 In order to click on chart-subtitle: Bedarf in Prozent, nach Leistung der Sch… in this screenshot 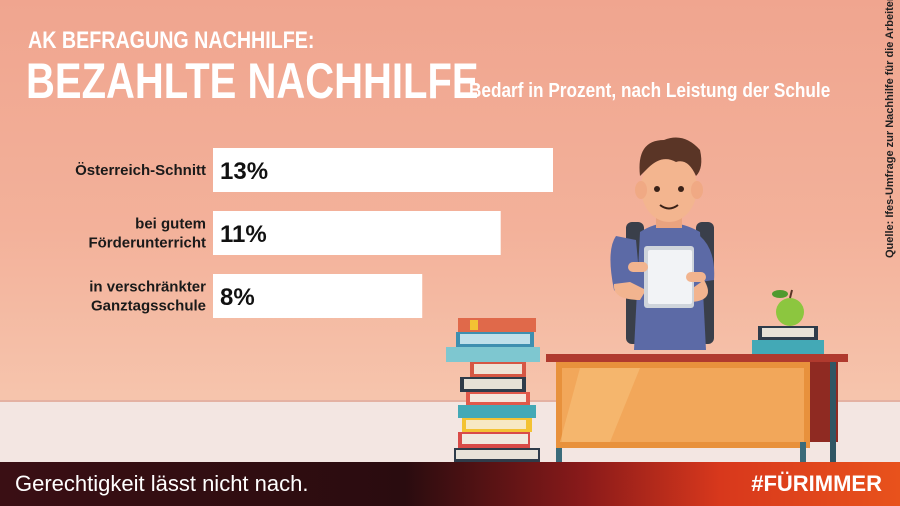, I will do `click(650, 91)`.